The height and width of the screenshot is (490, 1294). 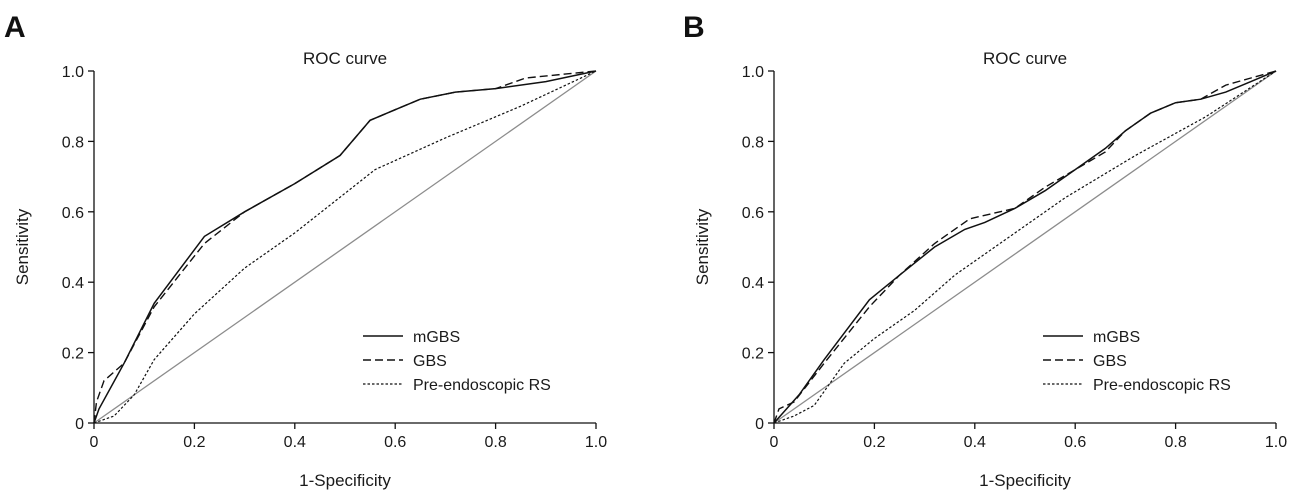 I want to click on panel-letter: B, so click(x=694, y=27).